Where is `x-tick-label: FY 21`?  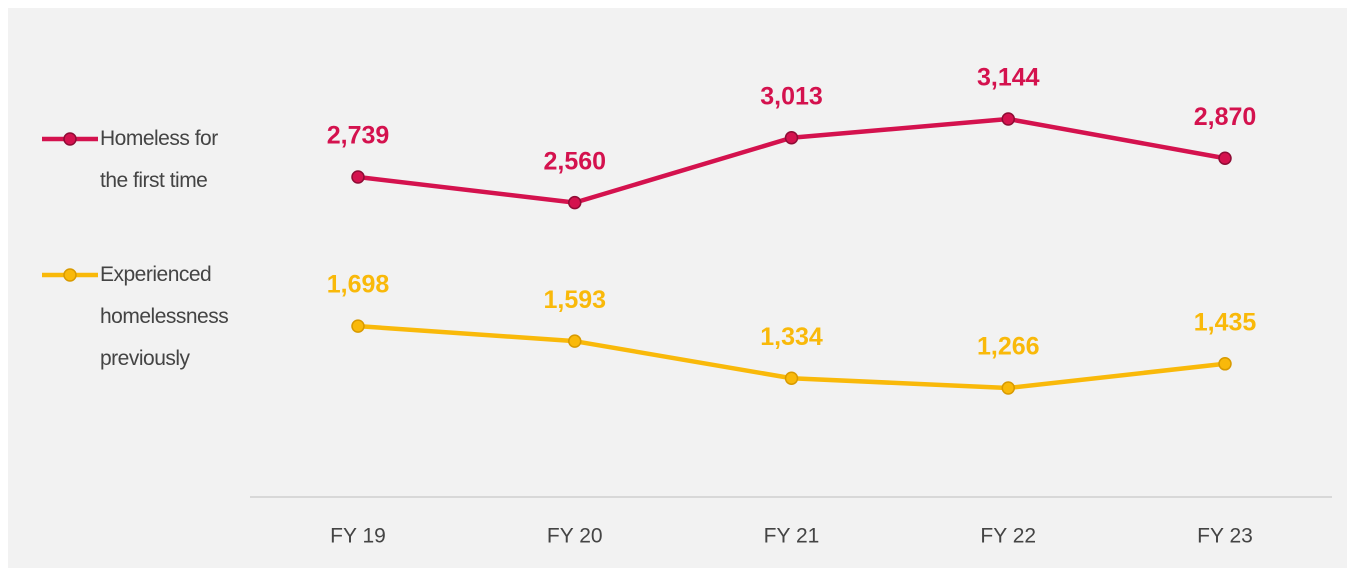 x-tick-label: FY 21 is located at coordinates (792, 536).